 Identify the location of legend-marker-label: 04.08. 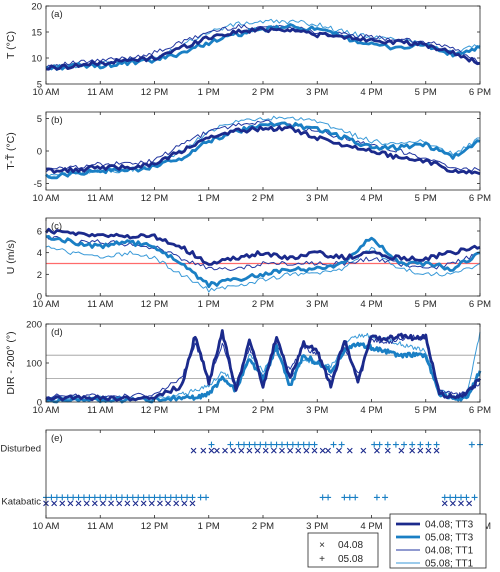
(350, 545).